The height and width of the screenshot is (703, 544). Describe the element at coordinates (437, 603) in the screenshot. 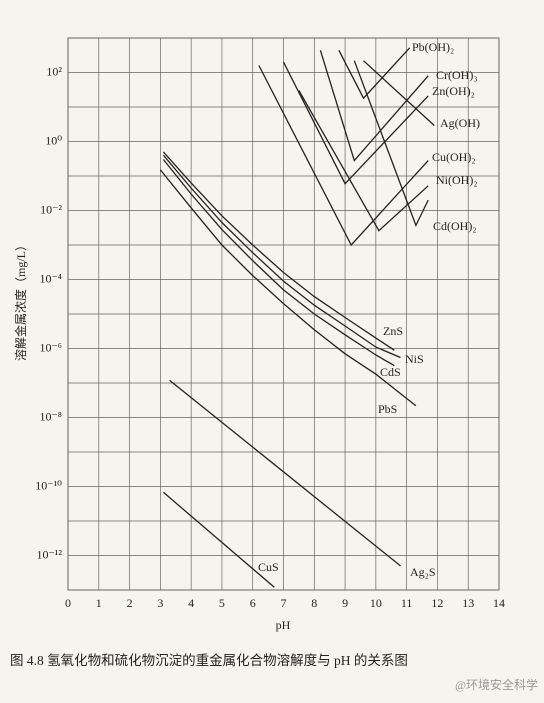

I see `x-tick-label: 12` at that location.